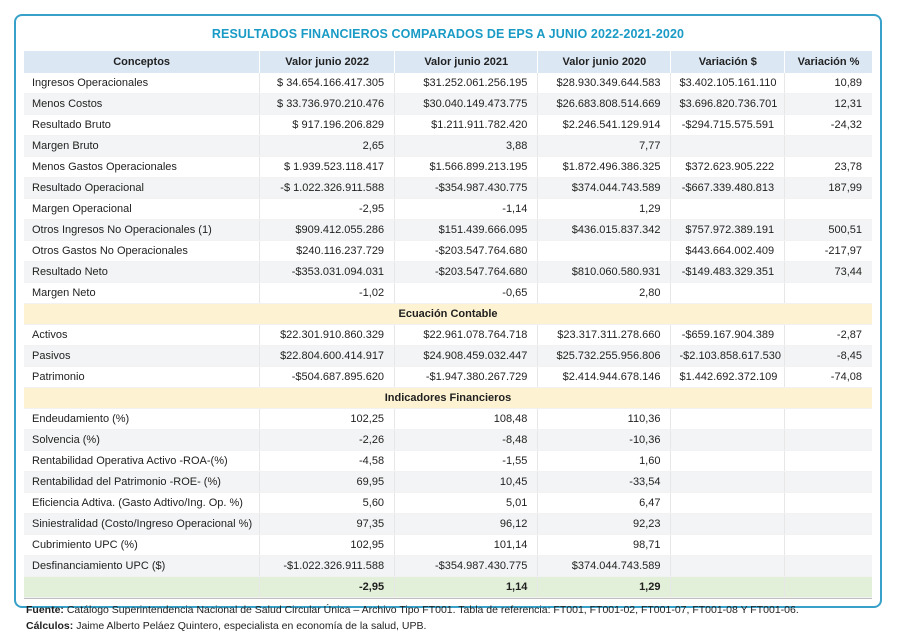 This screenshot has width=900, height=635. Describe the element at coordinates (466, 524) in the screenshot. I see `value-cell: 96,12` at that location.